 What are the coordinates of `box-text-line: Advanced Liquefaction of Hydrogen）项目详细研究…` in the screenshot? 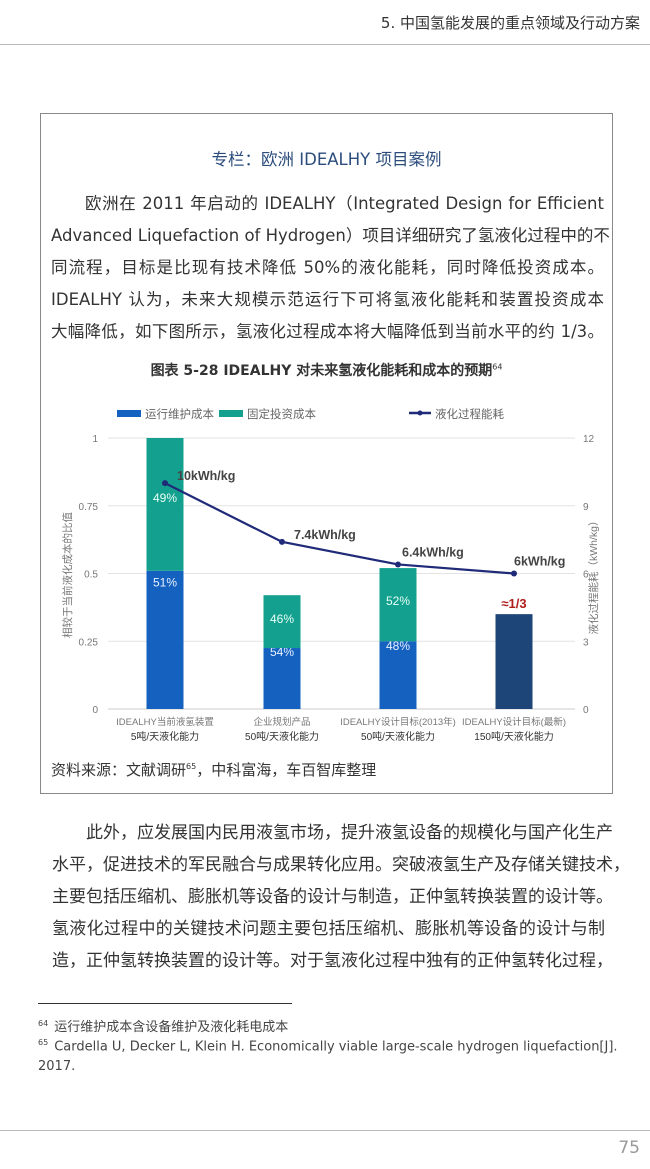 It's located at (330, 235).